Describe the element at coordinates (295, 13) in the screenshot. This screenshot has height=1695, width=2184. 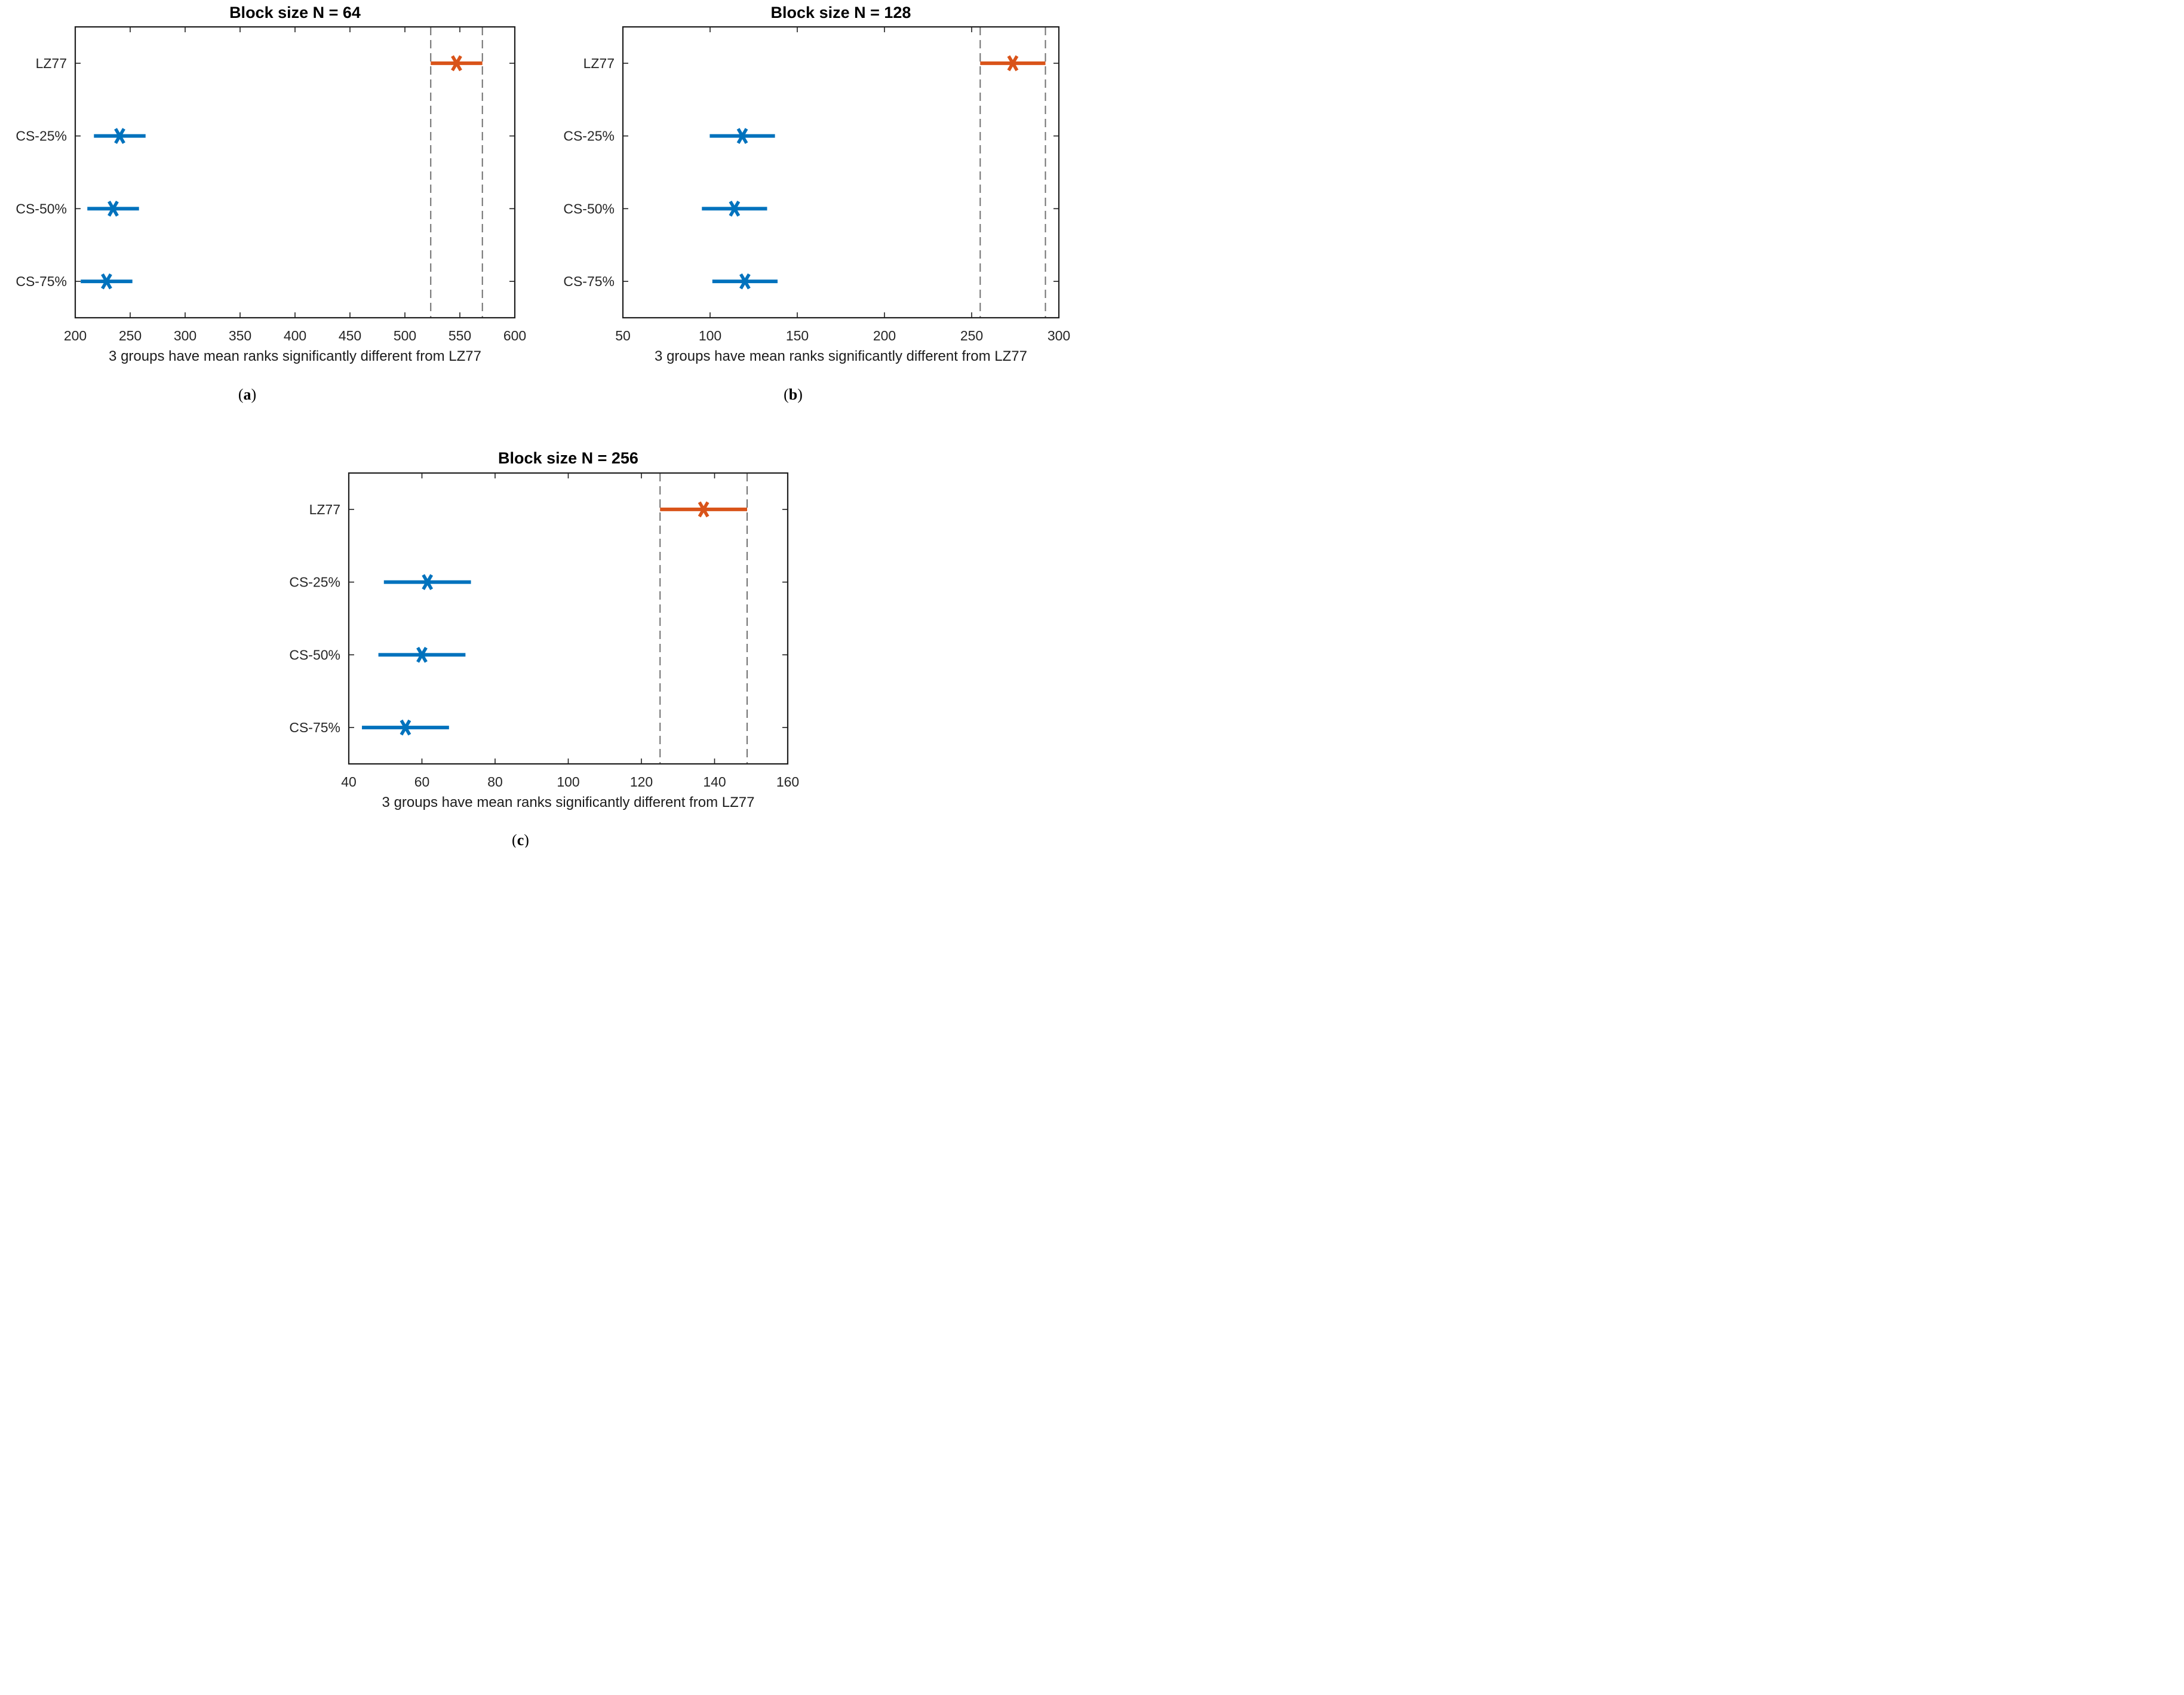
I see `chart-a-title: Block size N = 64` at that location.